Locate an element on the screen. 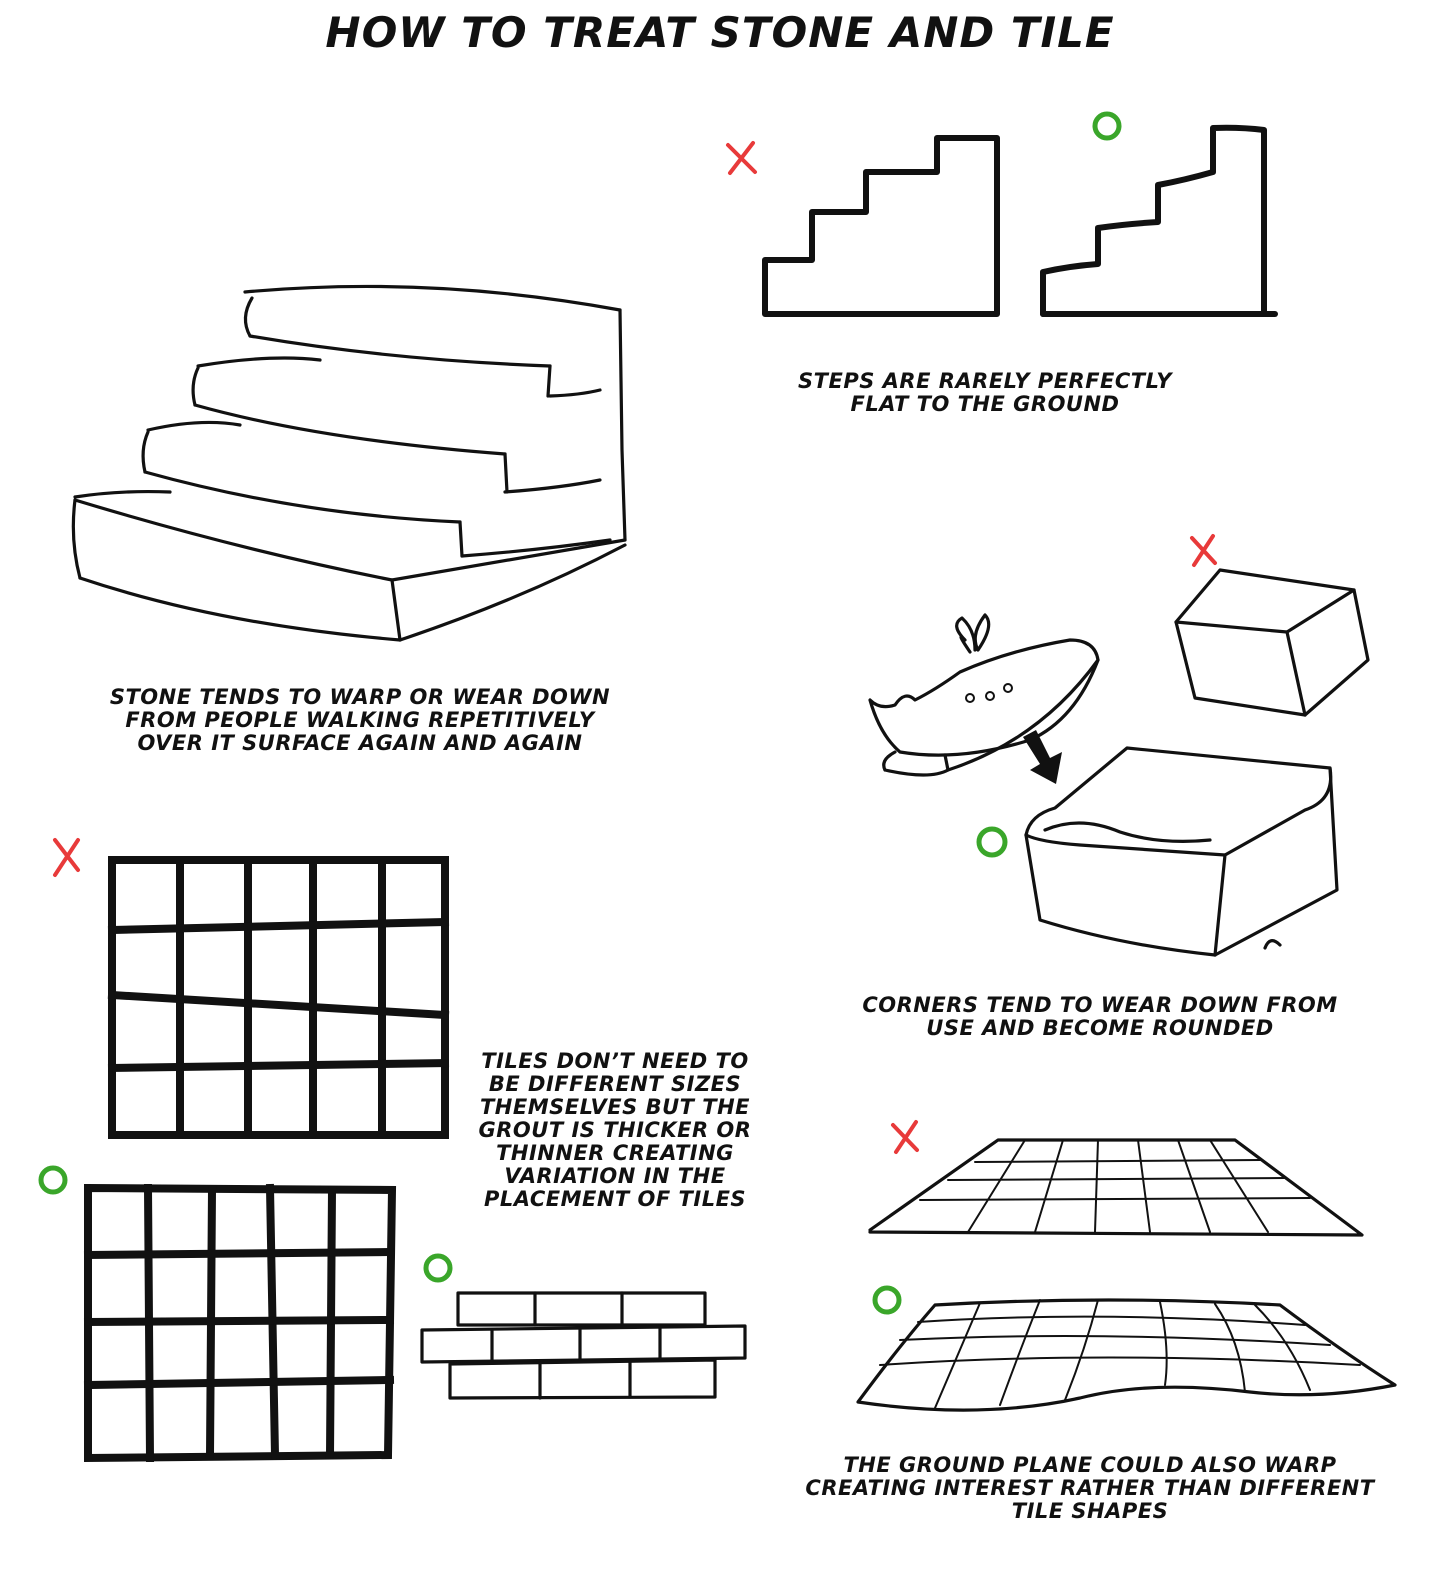 The image size is (1440, 1575). caption-line: OVER IT SURFACE AGAIN AND AGAIN is located at coordinates (360, 743).